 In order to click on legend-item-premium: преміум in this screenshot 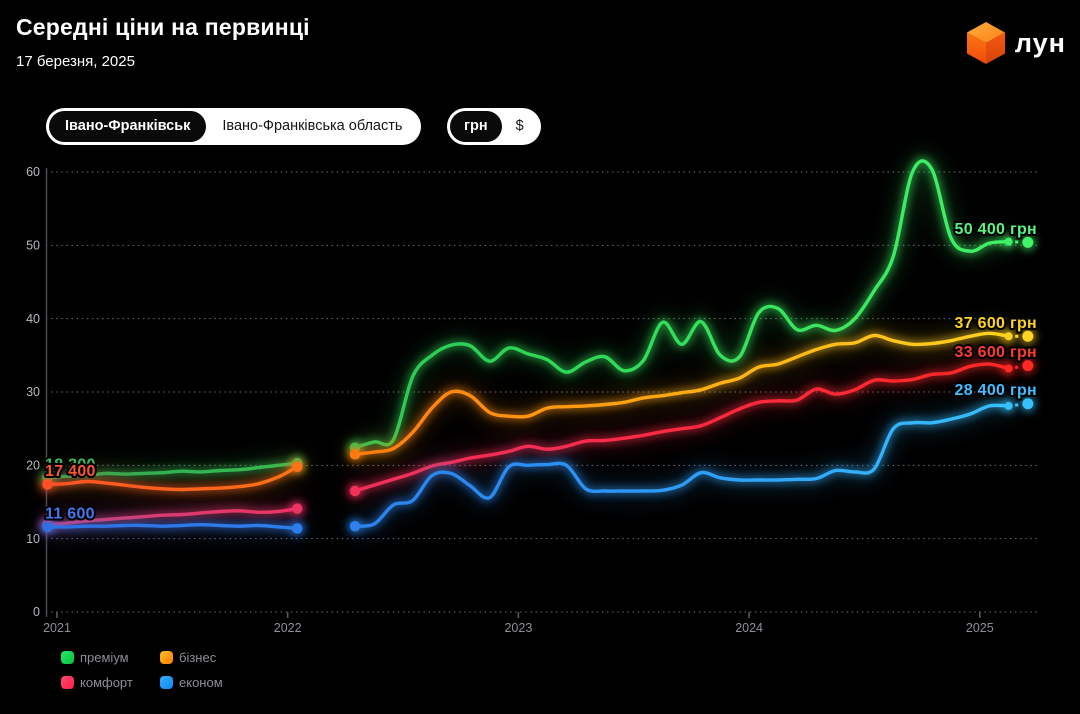, I will do `click(110, 657)`.